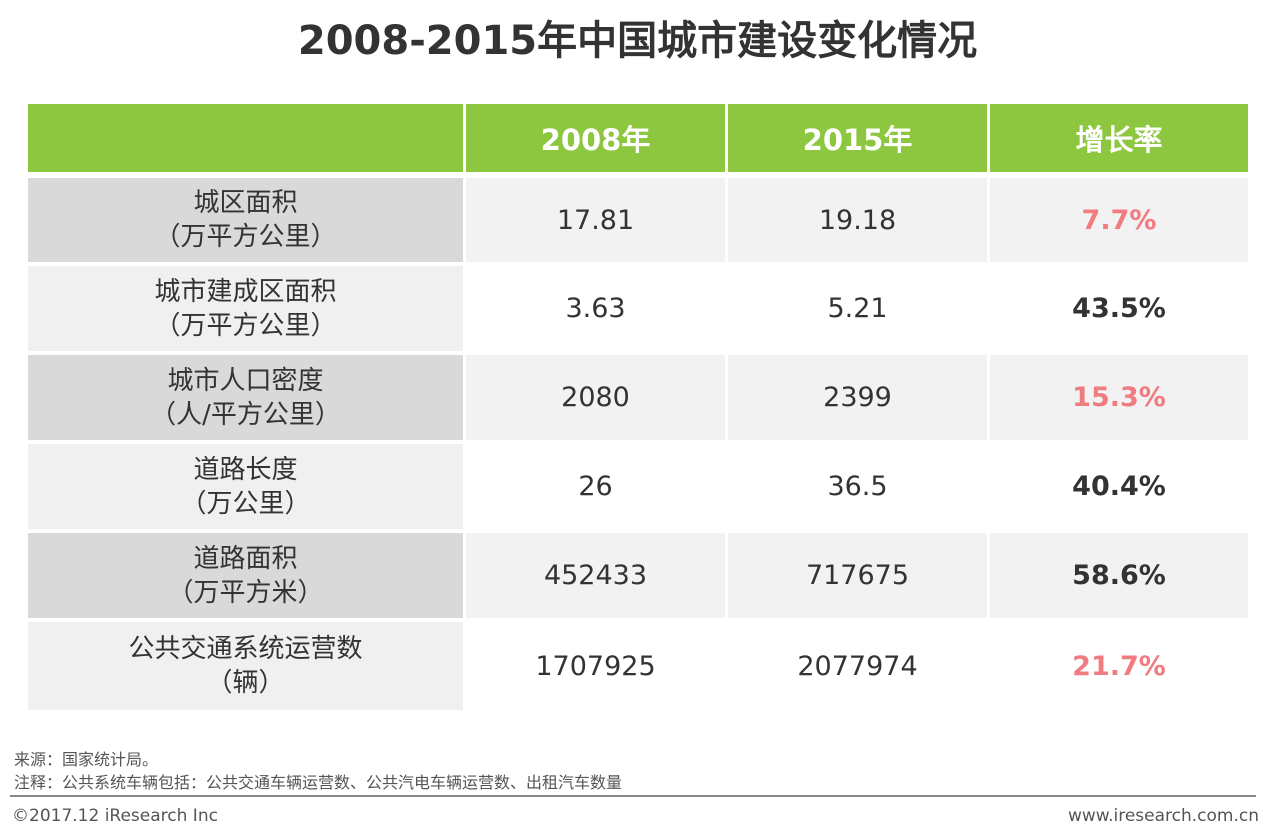 The image size is (1275, 832). Describe the element at coordinates (245, 414) in the screenshot. I see `row-unit: （人/平方公里）` at that location.